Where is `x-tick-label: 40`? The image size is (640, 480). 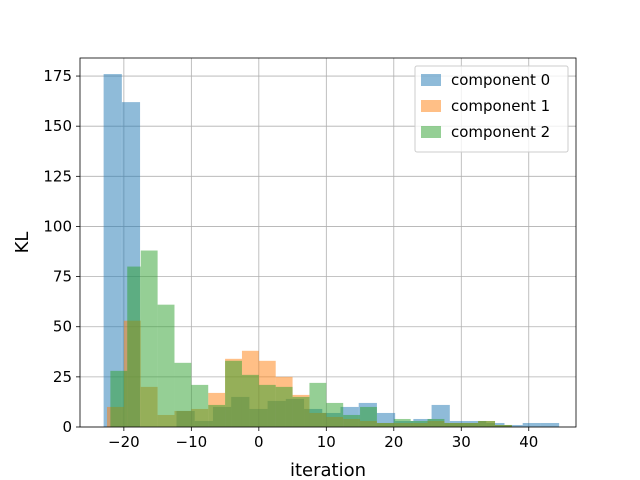 x-tick-label: 40 is located at coordinates (528, 442).